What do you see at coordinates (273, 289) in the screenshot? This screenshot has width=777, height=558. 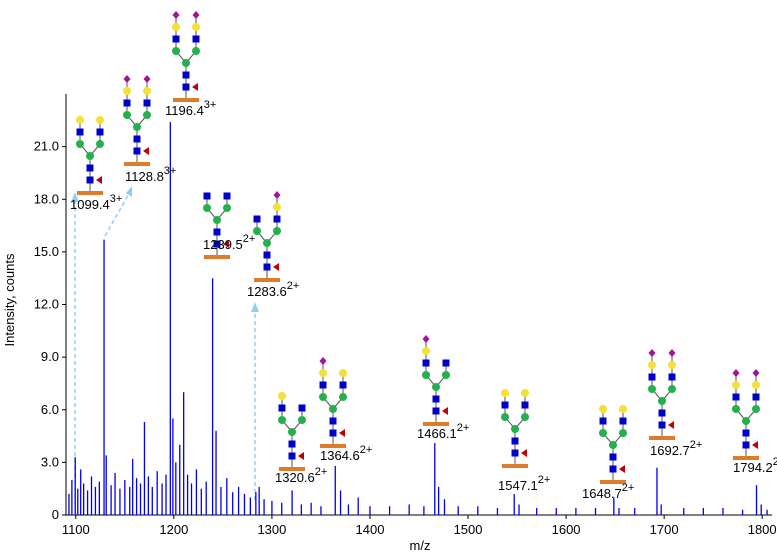 I see `peak-label: 1283.62+` at bounding box center [273, 289].